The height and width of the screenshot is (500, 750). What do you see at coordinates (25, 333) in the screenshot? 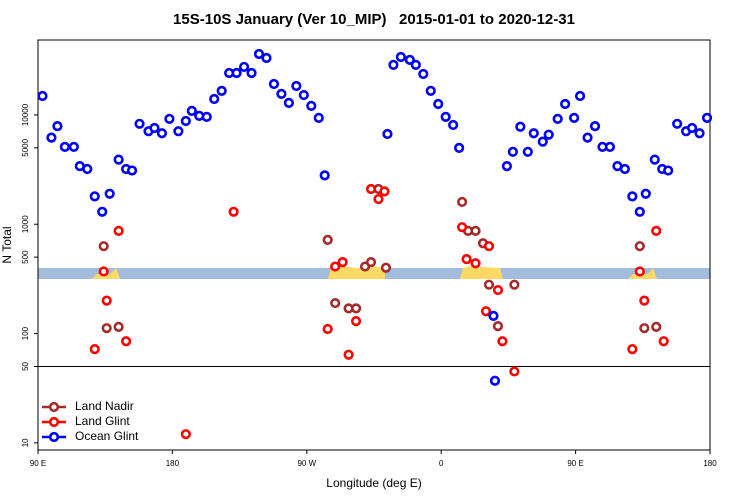
I see `y-tick-label: 100` at bounding box center [25, 333].